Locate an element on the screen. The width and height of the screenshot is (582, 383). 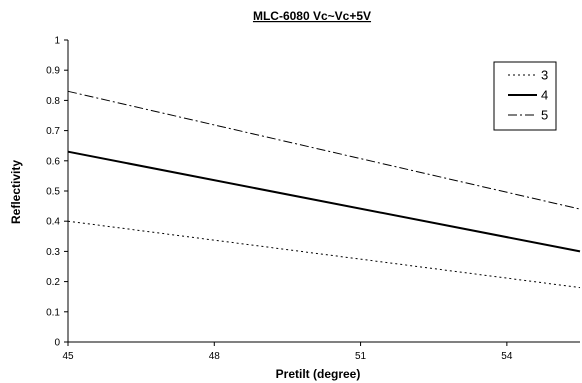
x-axis-title: Pretilt (degree) is located at coordinates (318, 374).